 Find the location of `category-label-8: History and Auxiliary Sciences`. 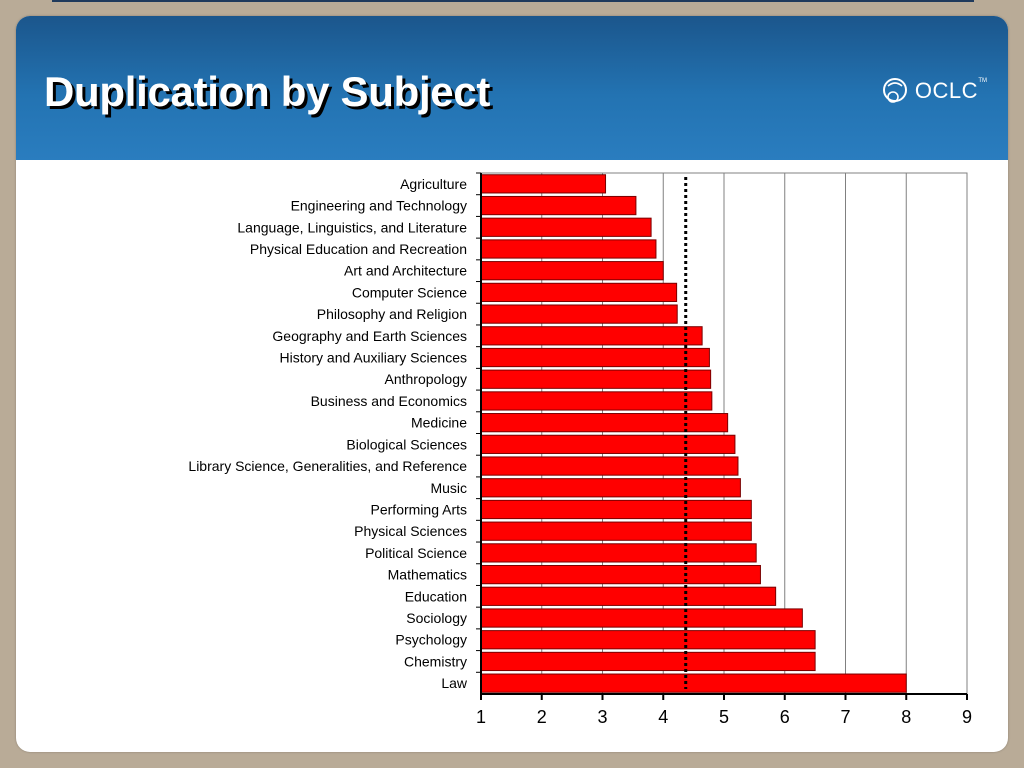

category-label-8: History and Auxiliary Sciences is located at coordinates (373, 358).